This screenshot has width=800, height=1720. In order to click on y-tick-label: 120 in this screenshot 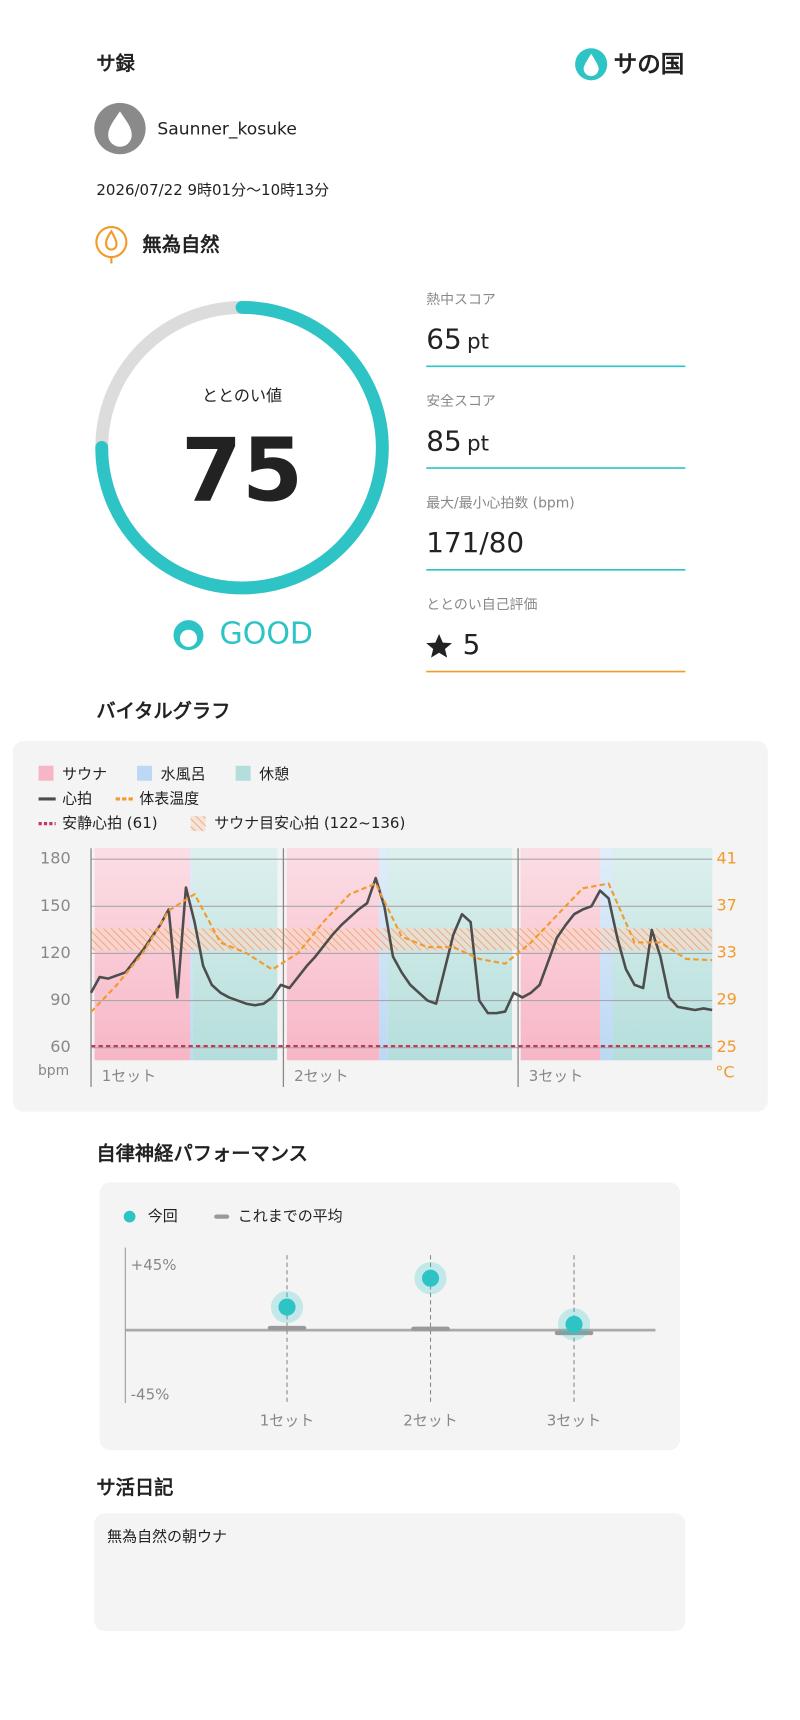, I will do `click(55, 952)`.